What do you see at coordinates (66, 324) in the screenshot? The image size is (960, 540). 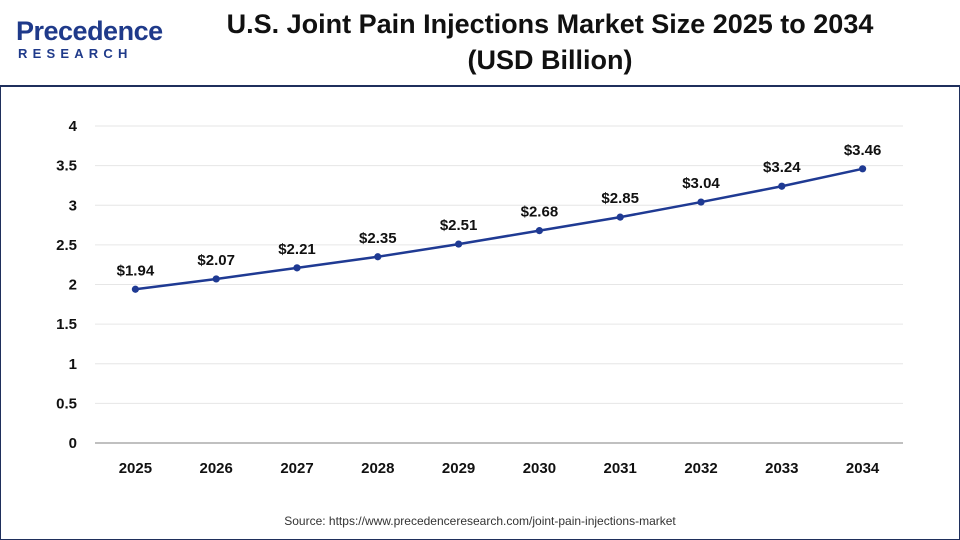 I see `y-tick-label: 1.5` at bounding box center [66, 324].